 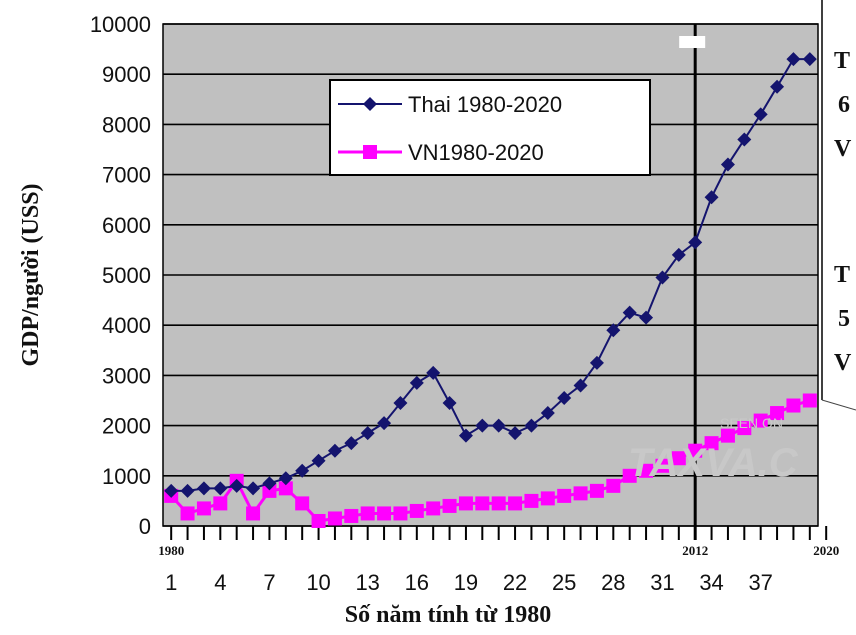 I want to click on y-tick-7000: 7000, so click(x=126, y=175).